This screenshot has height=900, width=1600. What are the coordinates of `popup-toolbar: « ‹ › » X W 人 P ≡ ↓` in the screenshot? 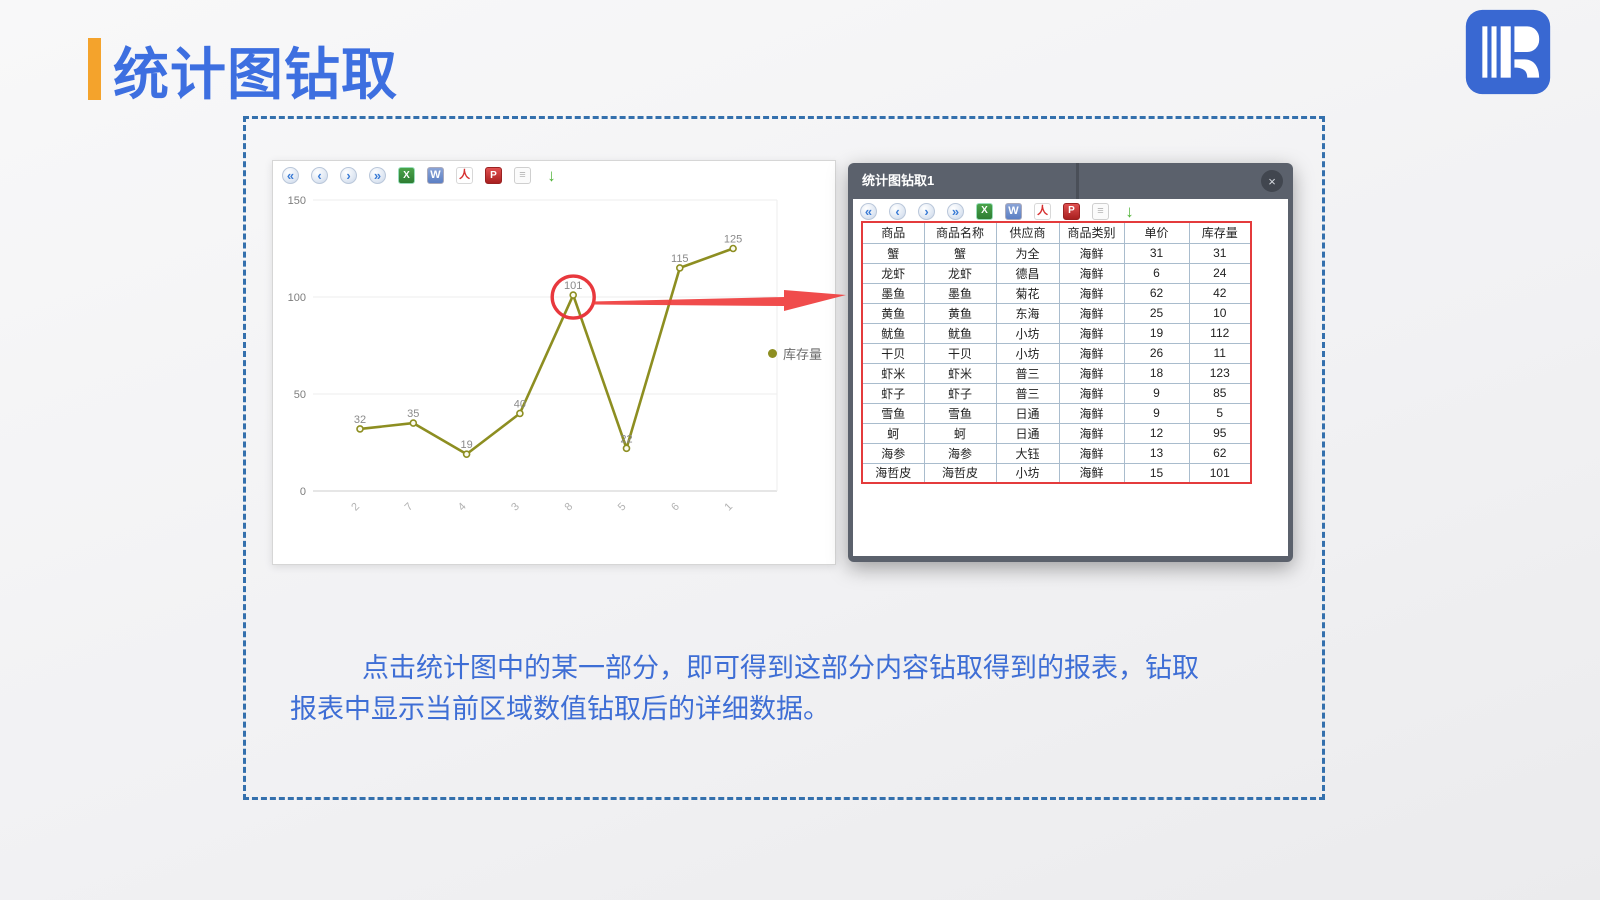 It's located at (1070, 210).